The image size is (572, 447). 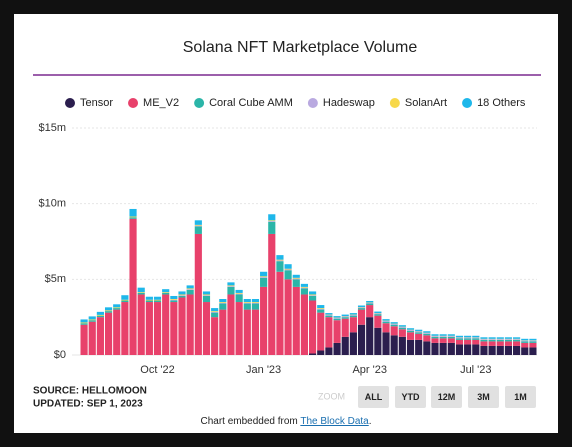 I want to click on zoom-button-label: 1M, so click(x=520, y=397).